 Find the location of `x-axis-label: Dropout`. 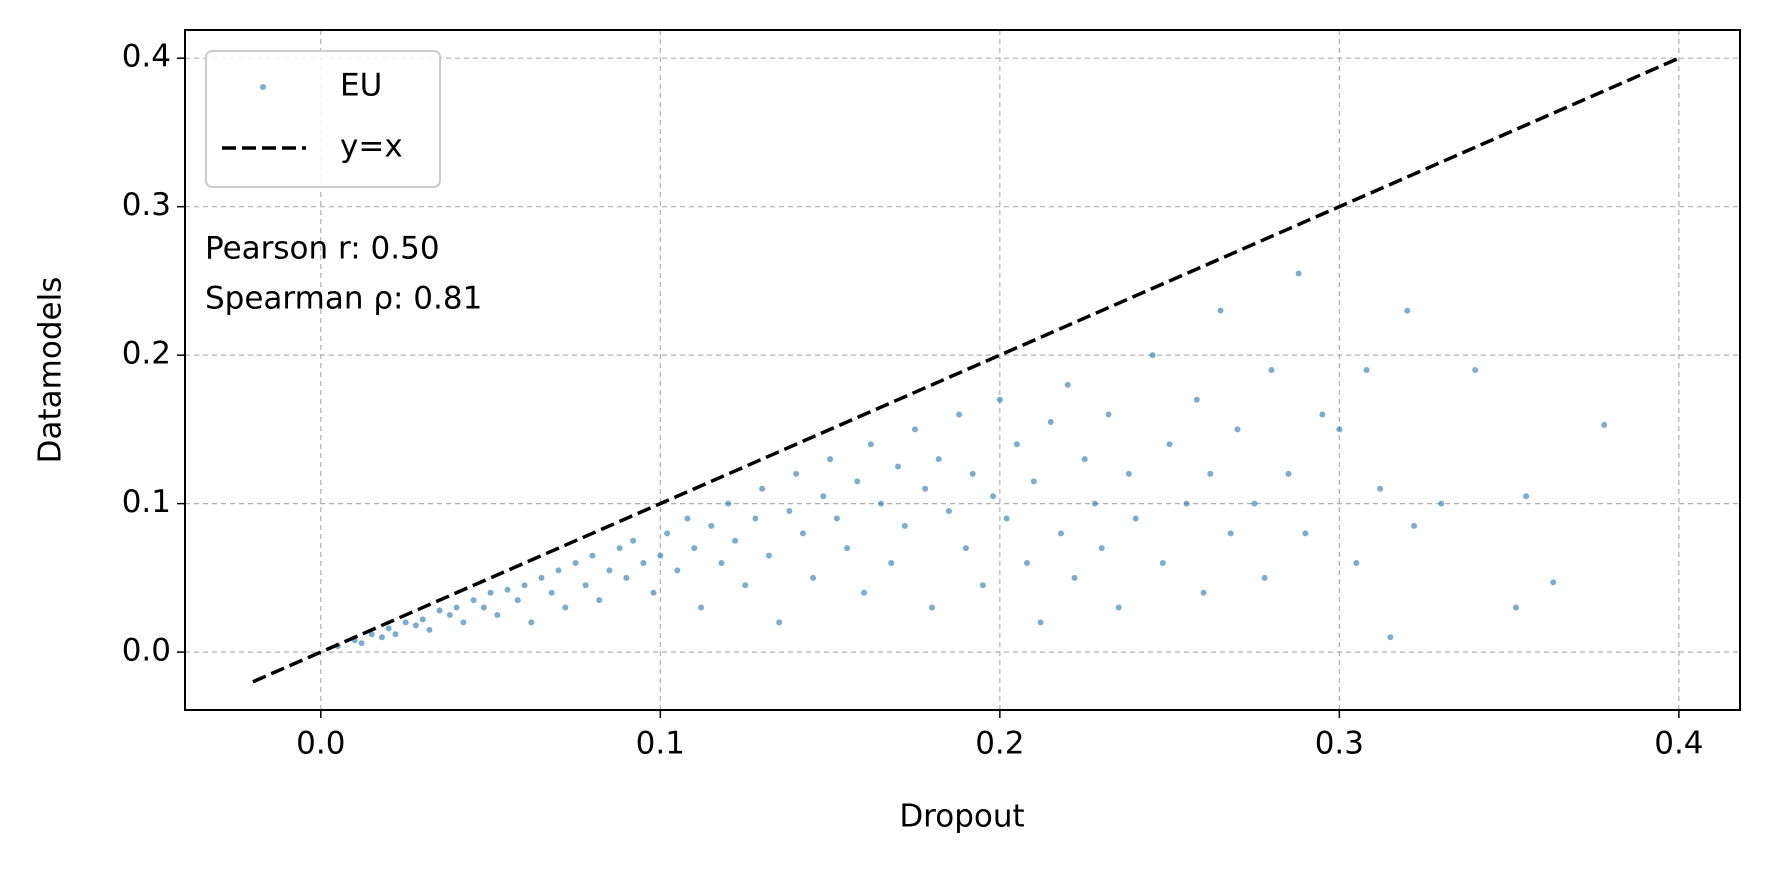

x-axis-label: Dropout is located at coordinates (961, 817).